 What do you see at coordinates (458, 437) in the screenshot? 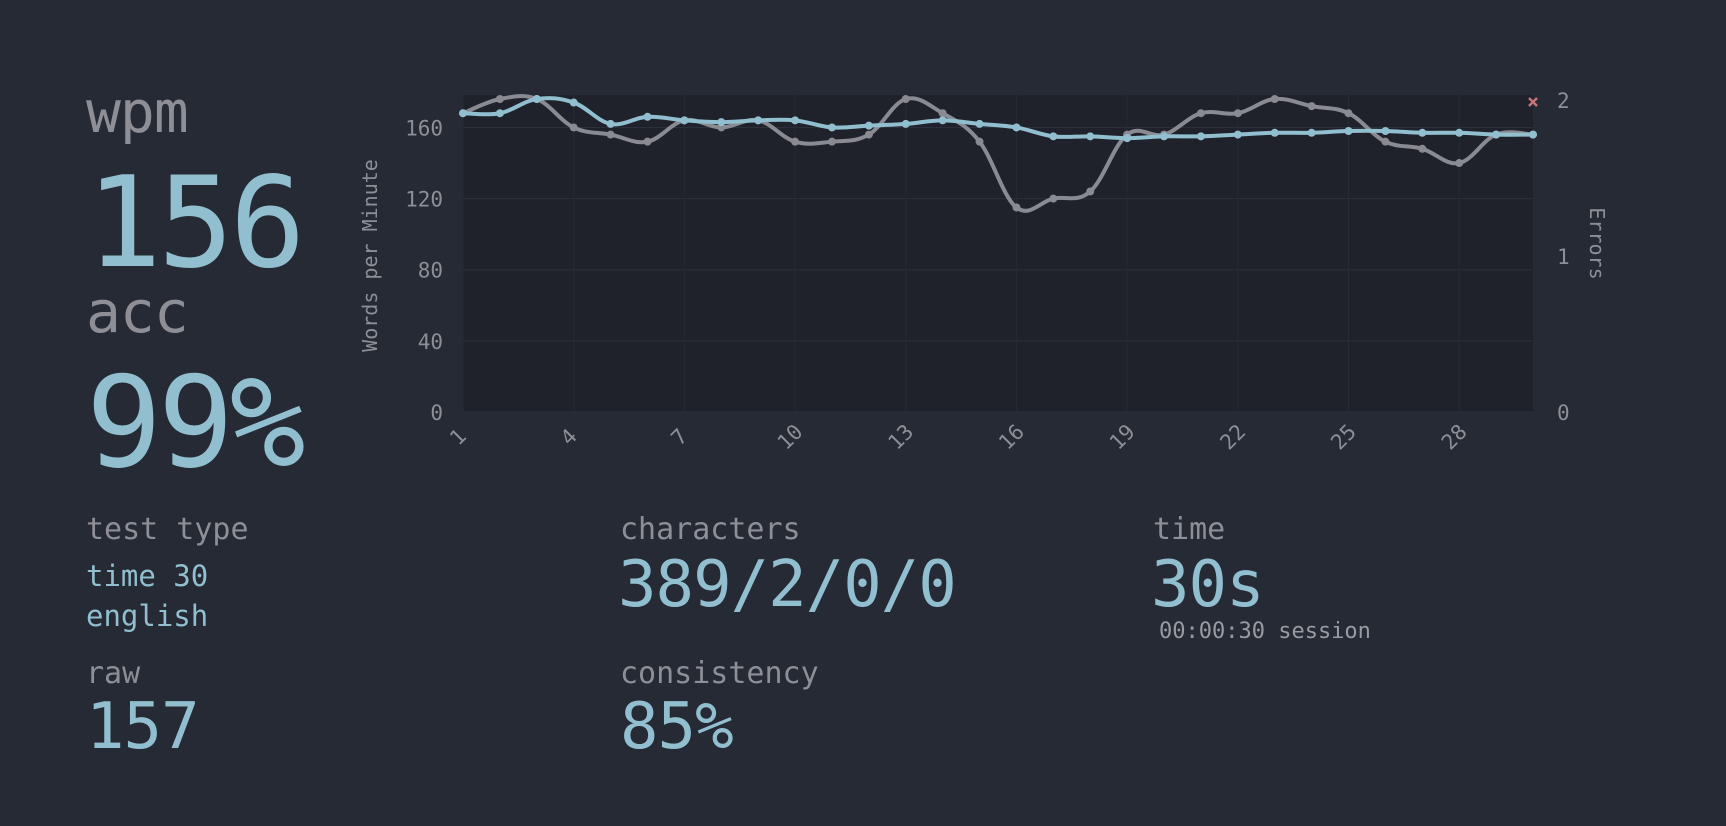
I see `x-tick-label: 1` at bounding box center [458, 437].